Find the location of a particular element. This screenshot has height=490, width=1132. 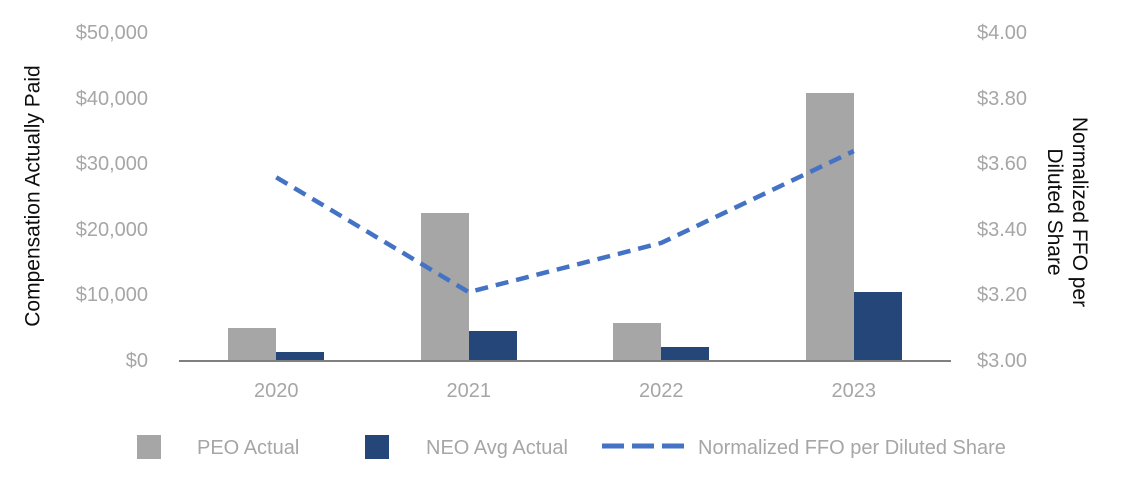

x-axis-label-2021: 2021 is located at coordinates (469, 391).